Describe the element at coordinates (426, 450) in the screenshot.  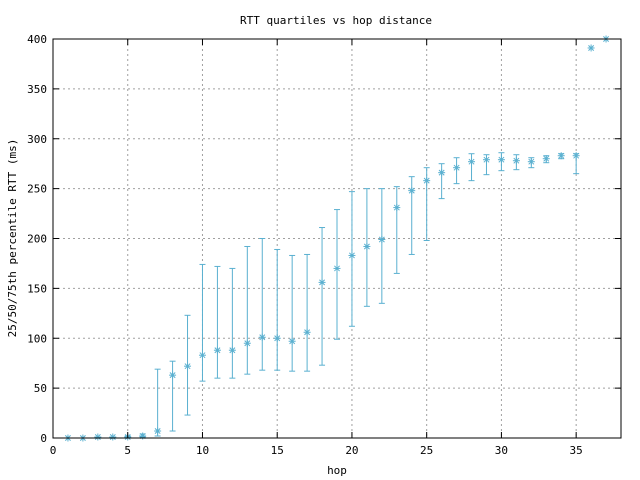
I see `x-tick-label: 25` at that location.